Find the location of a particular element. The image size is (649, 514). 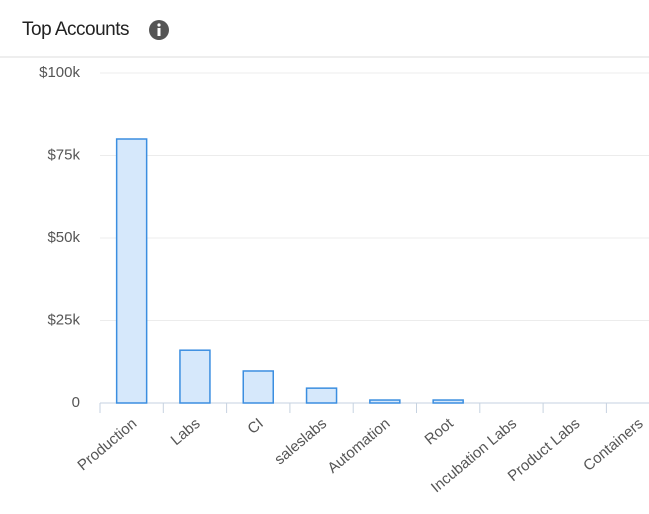

x-tick-label: Automation is located at coordinates (358, 446).